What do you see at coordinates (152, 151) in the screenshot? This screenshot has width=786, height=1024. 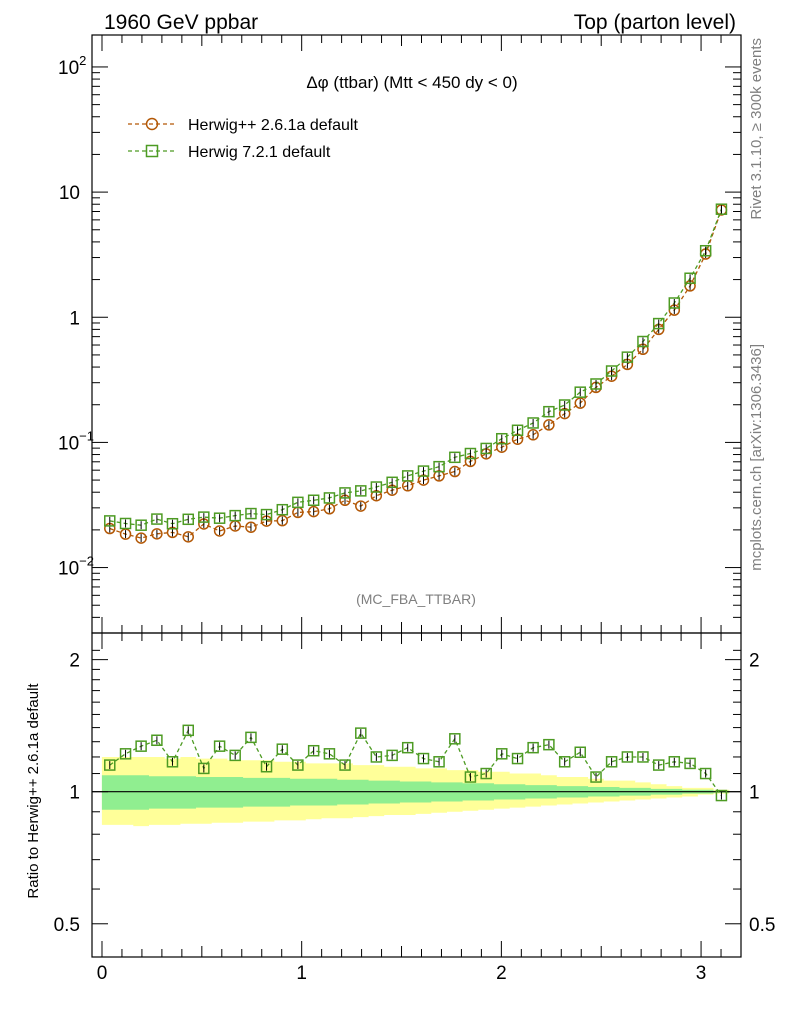 I see `legend-marker-square` at bounding box center [152, 151].